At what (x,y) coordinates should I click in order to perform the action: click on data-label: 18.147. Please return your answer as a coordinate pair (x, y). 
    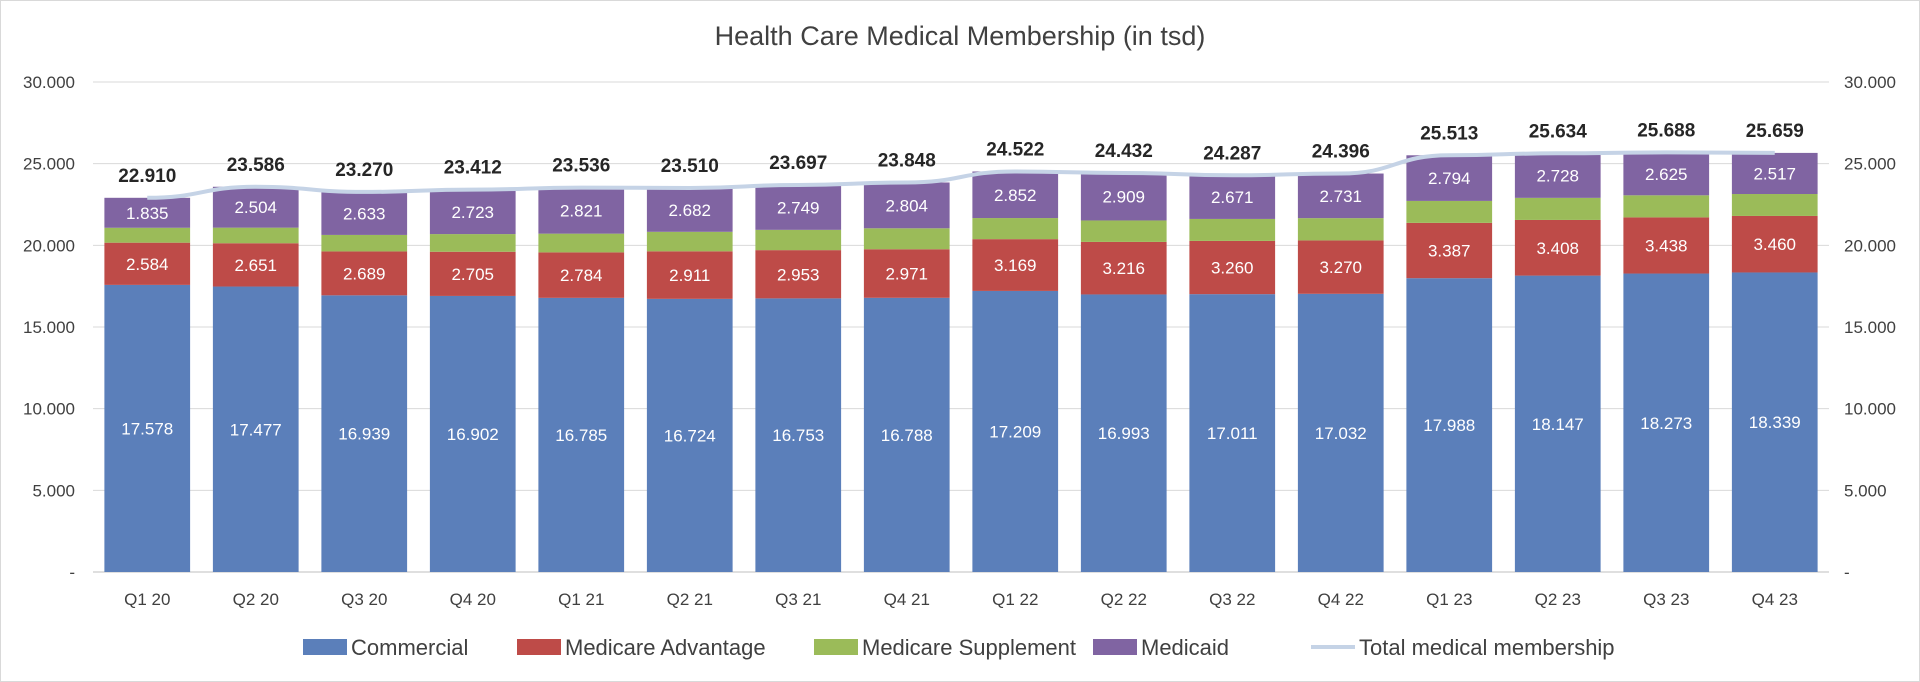
    Looking at the image, I should click on (1558, 424).